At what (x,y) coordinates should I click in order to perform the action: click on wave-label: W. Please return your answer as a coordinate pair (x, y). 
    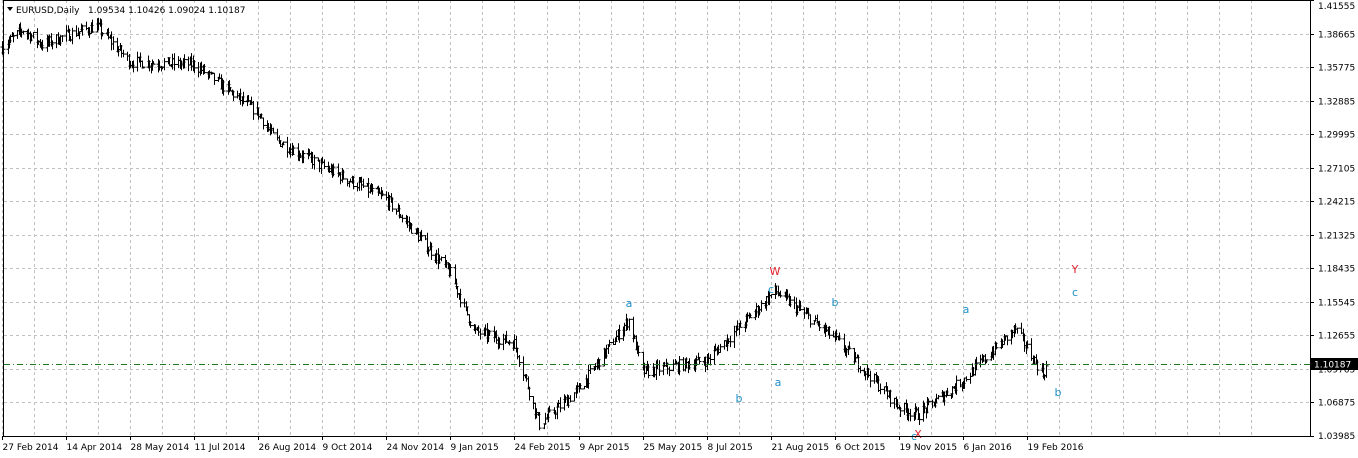
    Looking at the image, I should click on (775, 271).